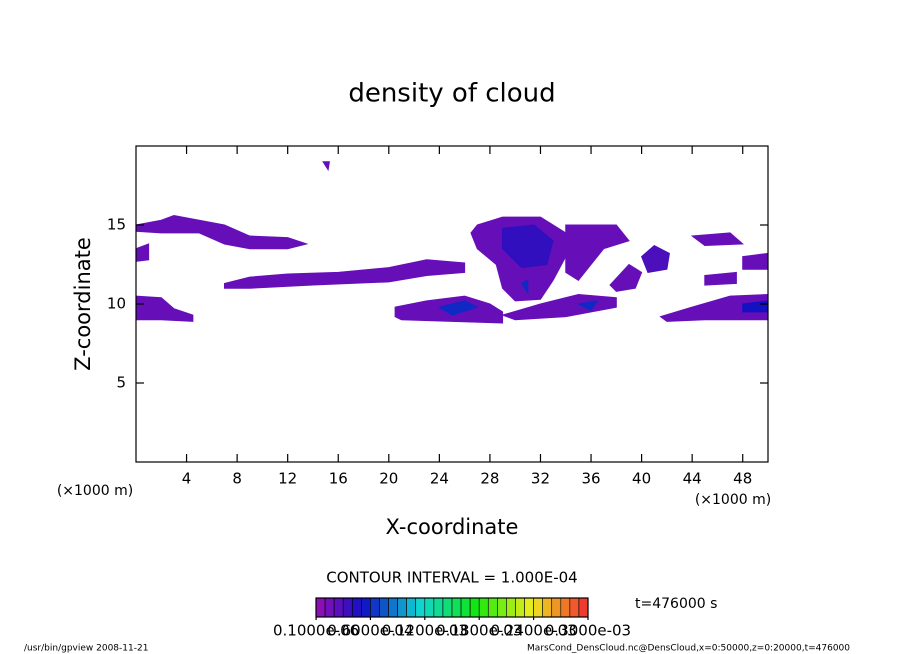  I want to click on x-tick-label: 32, so click(540, 479).